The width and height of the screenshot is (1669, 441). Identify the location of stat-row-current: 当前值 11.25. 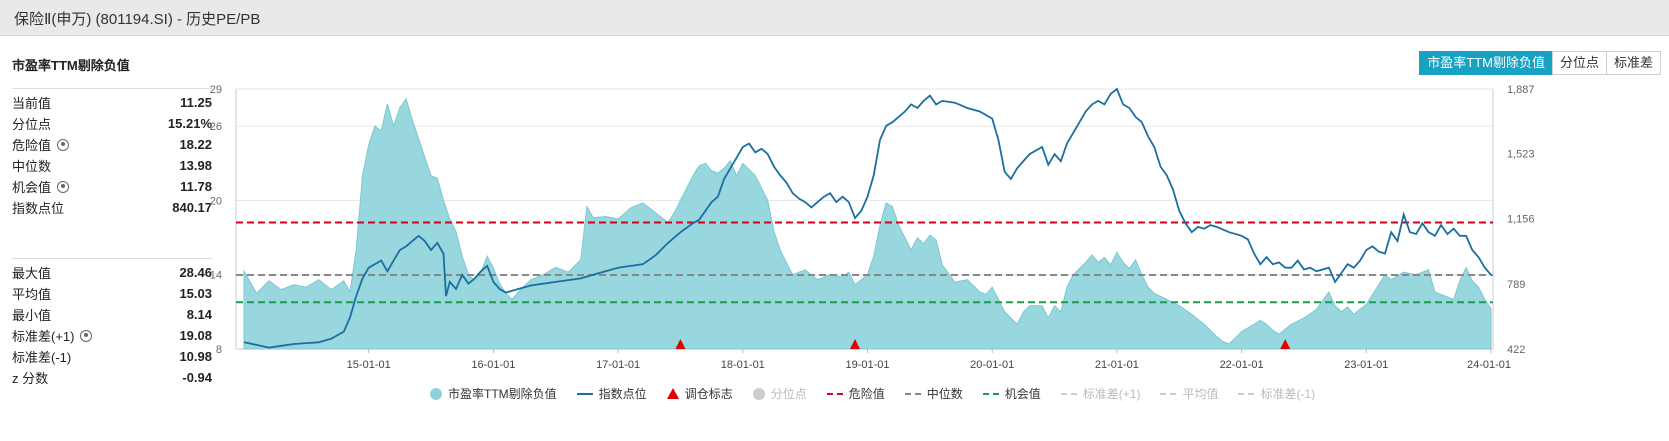
(112, 102).